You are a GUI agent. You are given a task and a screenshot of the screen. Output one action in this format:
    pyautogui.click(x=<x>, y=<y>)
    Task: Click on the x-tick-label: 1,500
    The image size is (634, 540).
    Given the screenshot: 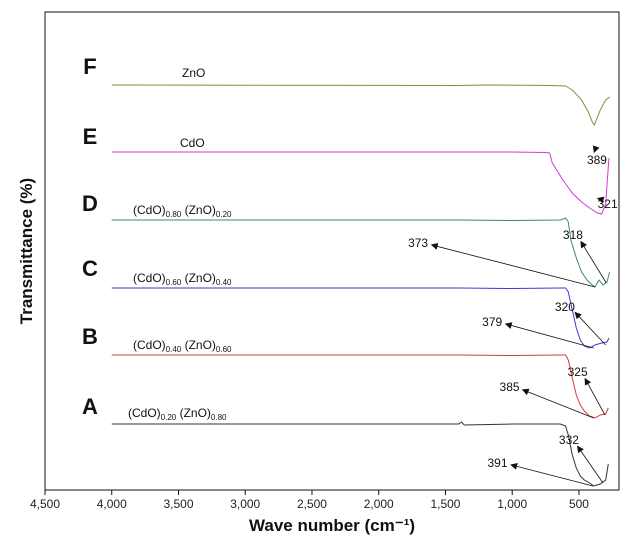 What is the action you would take?
    pyautogui.click(x=445, y=504)
    